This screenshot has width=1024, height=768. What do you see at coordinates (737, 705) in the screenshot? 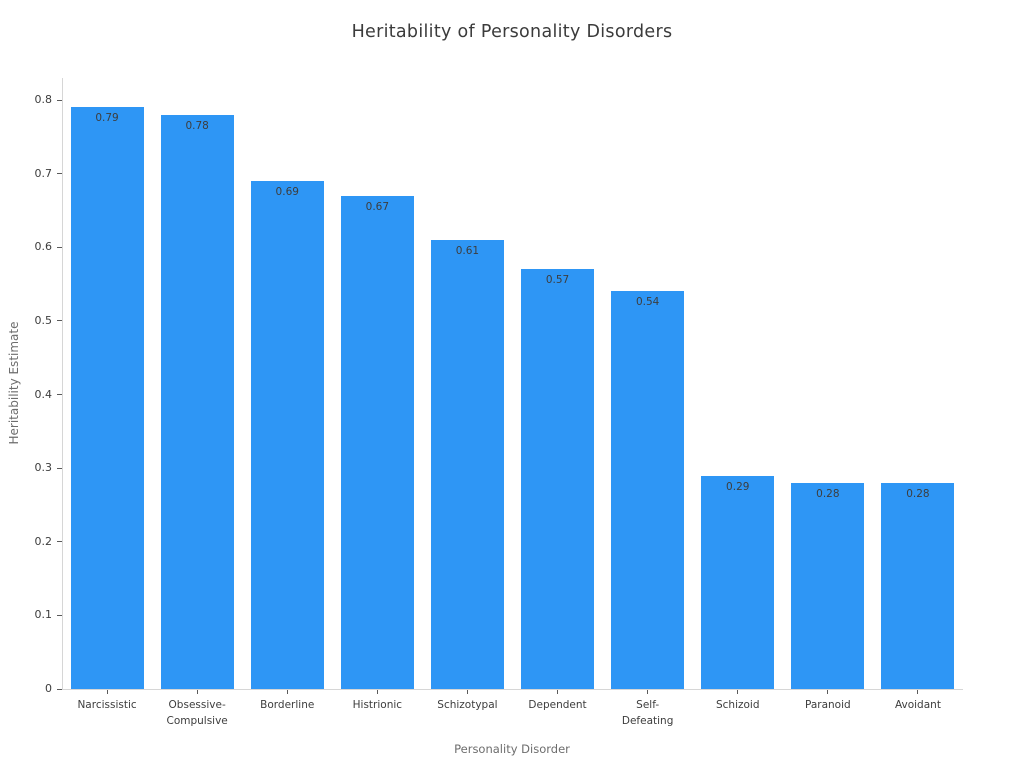
I see `x-tick-label-schizoid: Schizoid` at bounding box center [737, 705].